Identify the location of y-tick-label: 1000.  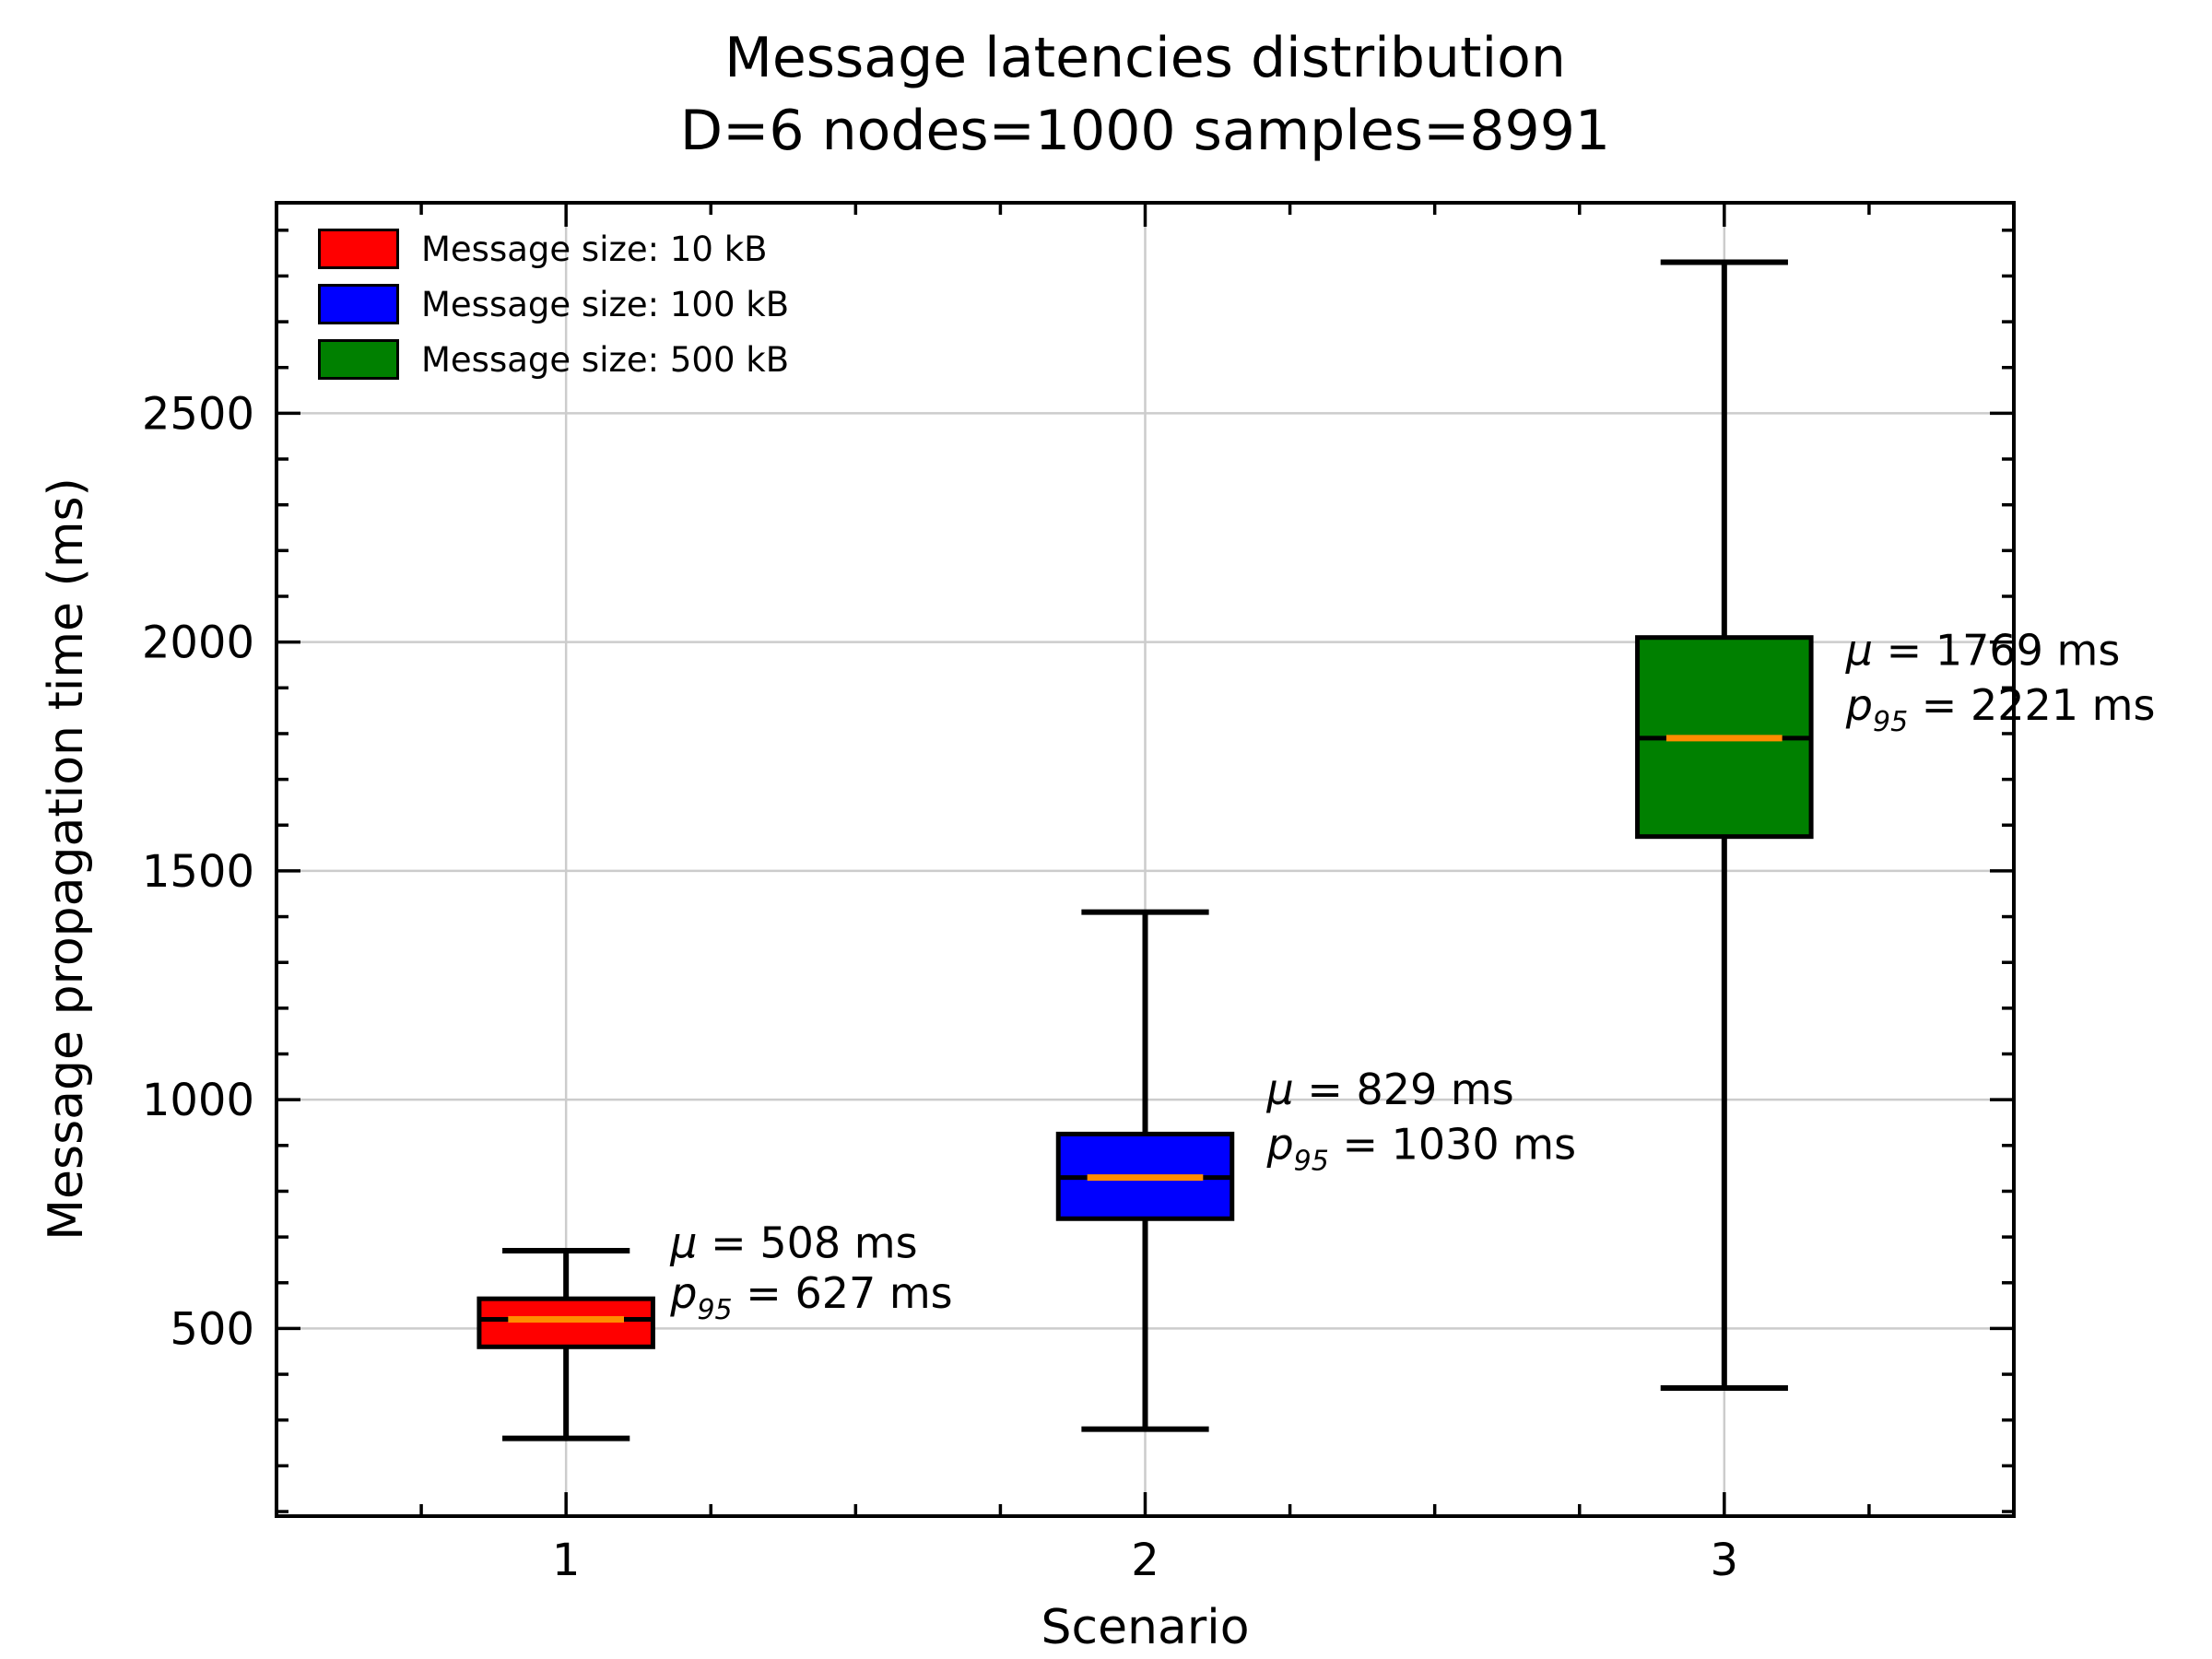
(198, 1100).